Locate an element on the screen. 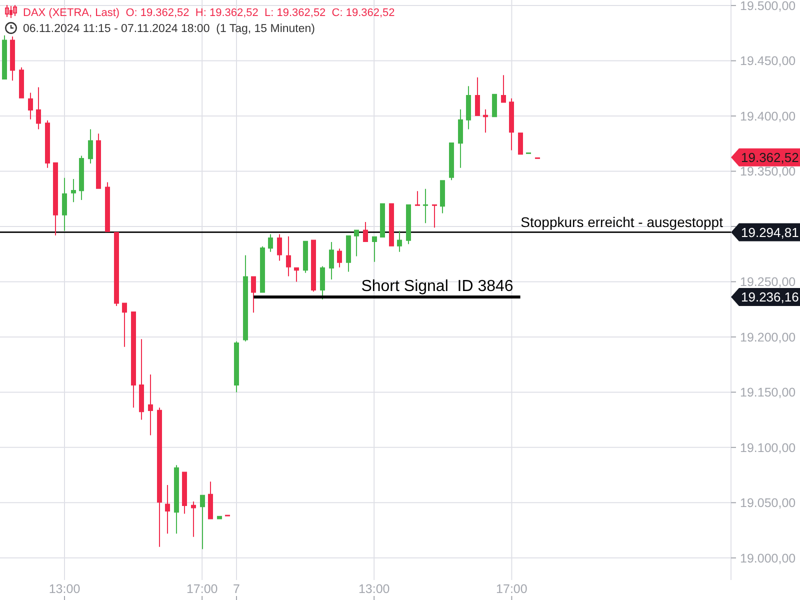  y-tick-label: 19.350,00 is located at coordinates (768, 171).